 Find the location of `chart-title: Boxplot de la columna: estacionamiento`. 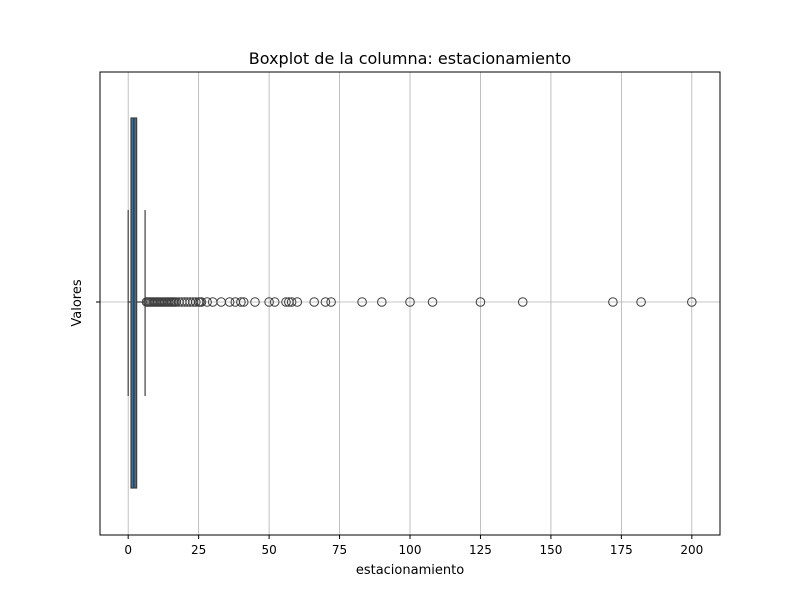

chart-title: Boxplot de la columna: estacionamiento is located at coordinates (410, 58).